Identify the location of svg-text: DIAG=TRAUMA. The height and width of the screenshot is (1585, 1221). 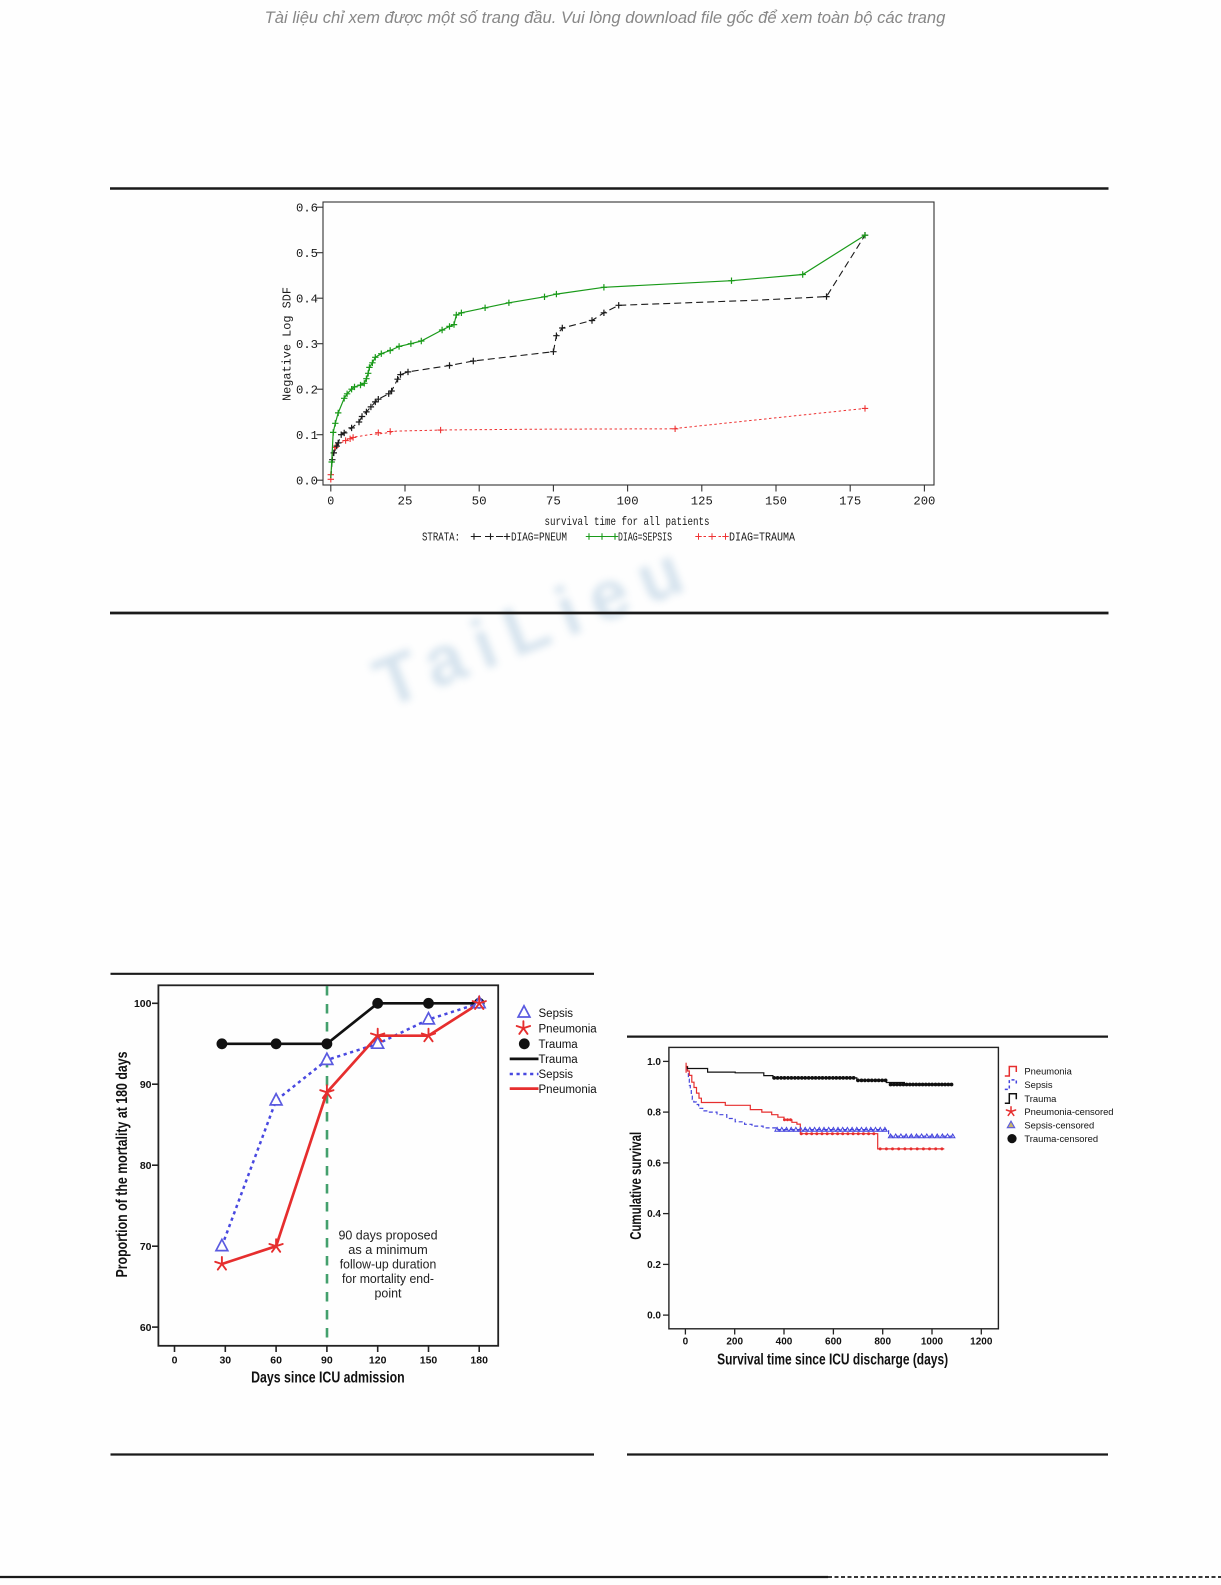
(762, 538).